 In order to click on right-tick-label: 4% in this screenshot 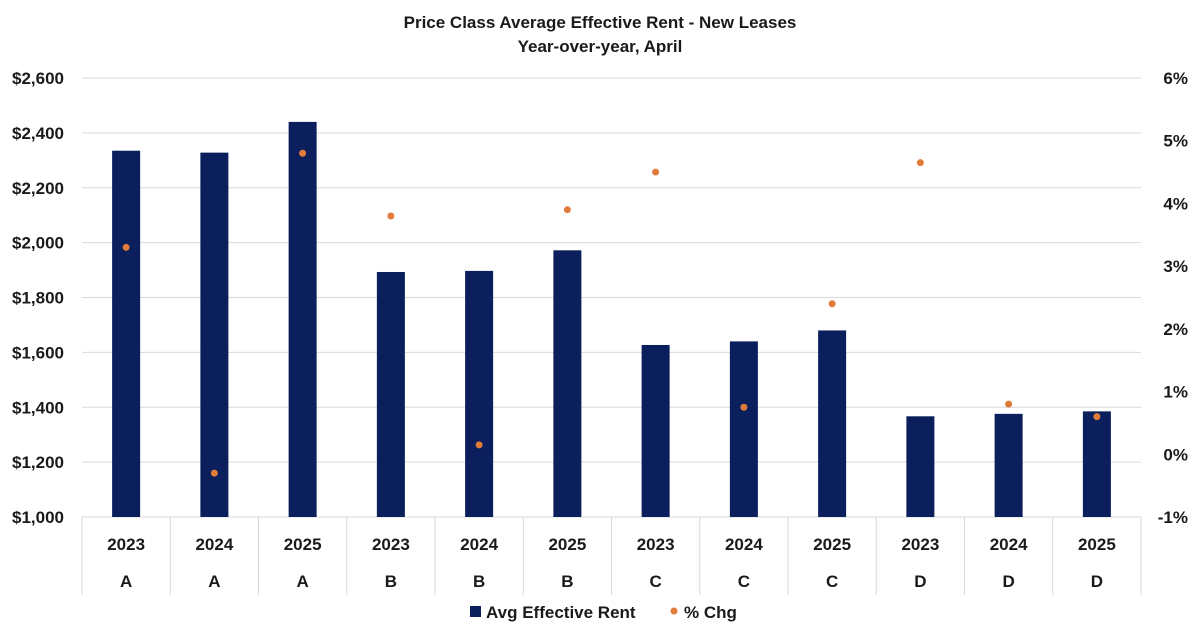, I will do `click(1175, 203)`.